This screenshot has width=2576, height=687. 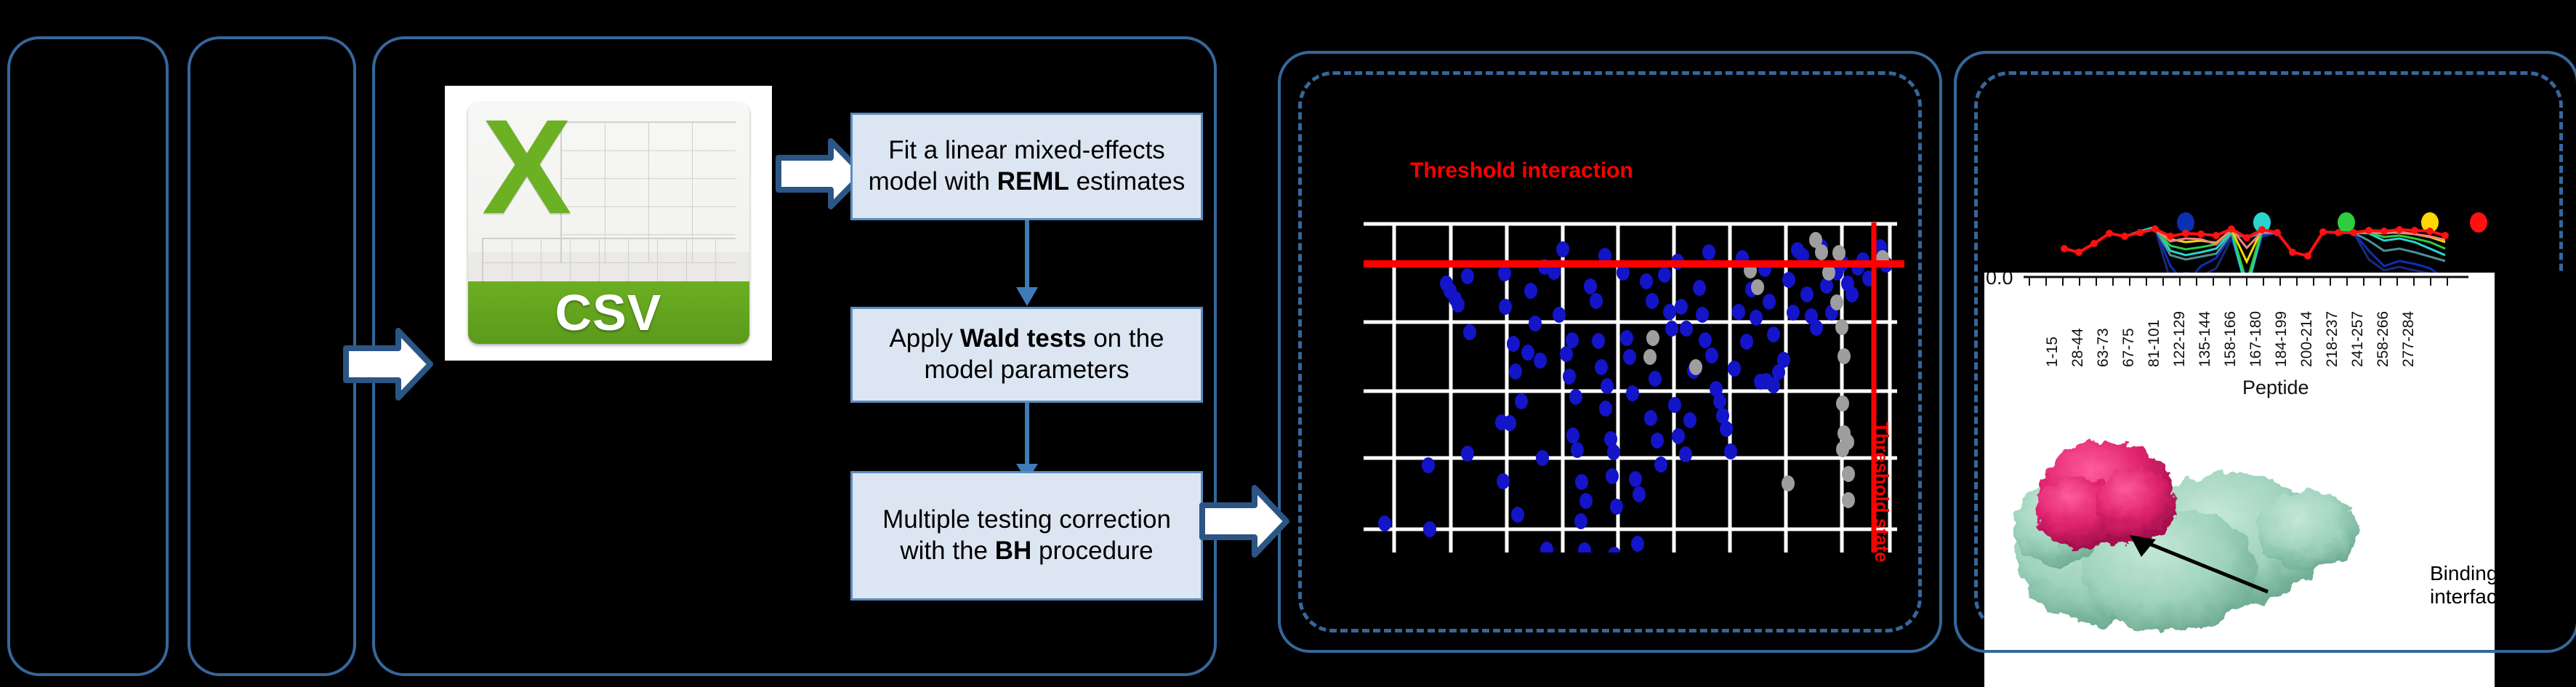 I want to click on peptide-tick-label: 167-180, so click(x=2255, y=338).